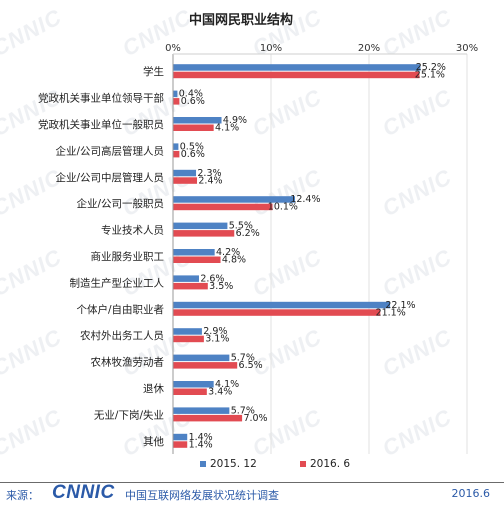  I want to click on data-label: 4.9%, so click(235, 120).